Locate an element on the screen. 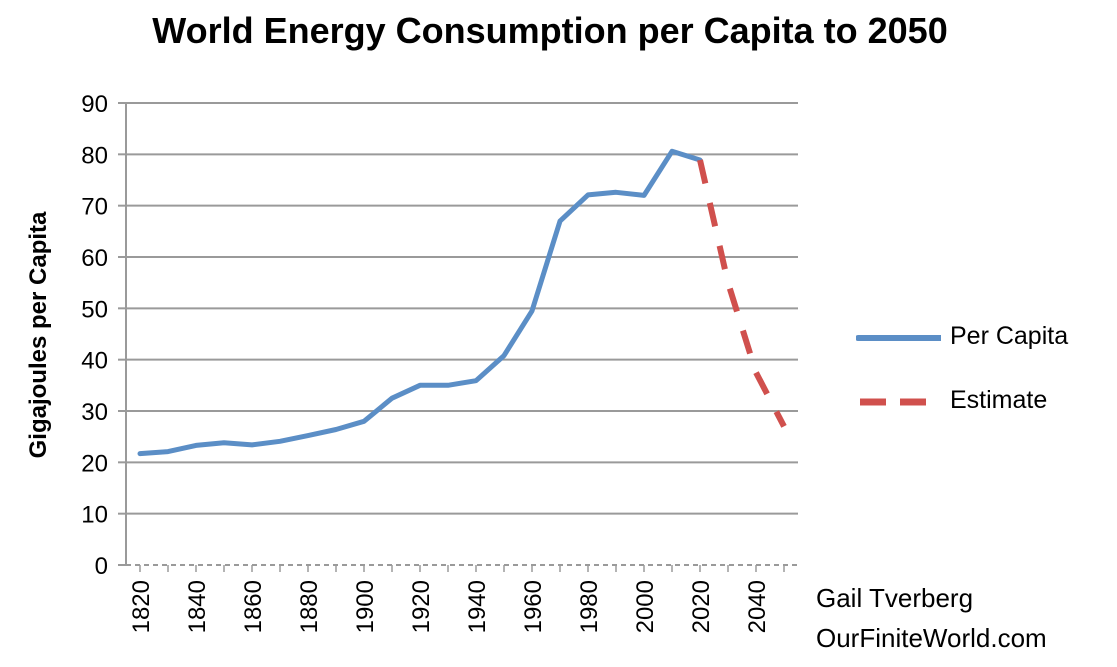  x-tick-label-2040: 2040 is located at coordinates (757, 606).